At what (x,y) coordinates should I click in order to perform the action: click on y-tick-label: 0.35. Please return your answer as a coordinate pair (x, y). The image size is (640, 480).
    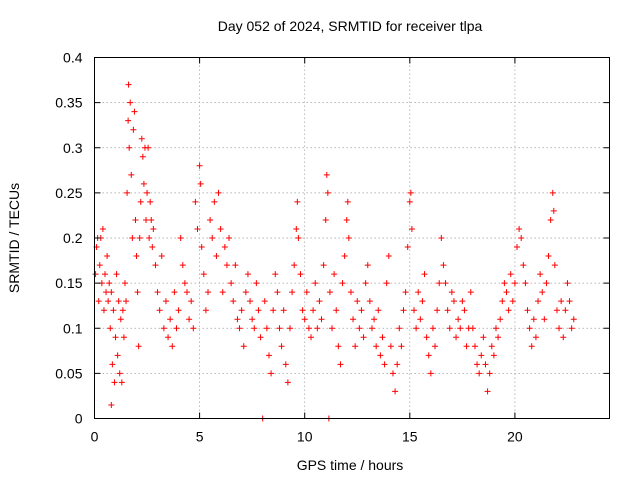
    Looking at the image, I should click on (68, 103).